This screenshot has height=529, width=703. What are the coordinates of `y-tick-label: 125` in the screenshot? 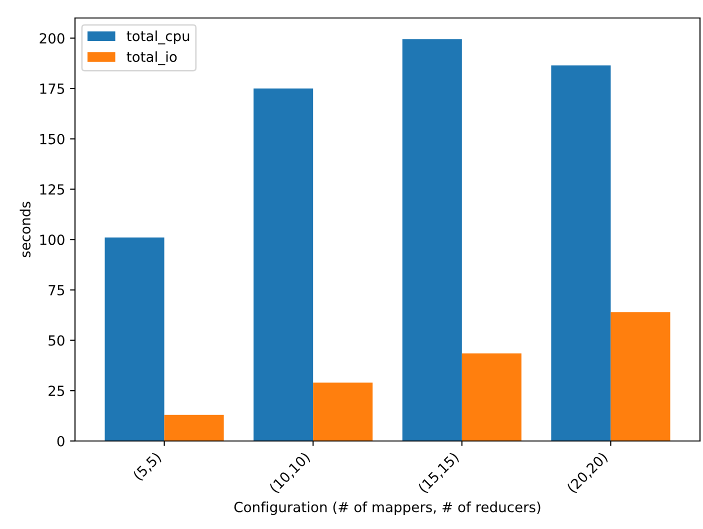 It's located at (52, 189).